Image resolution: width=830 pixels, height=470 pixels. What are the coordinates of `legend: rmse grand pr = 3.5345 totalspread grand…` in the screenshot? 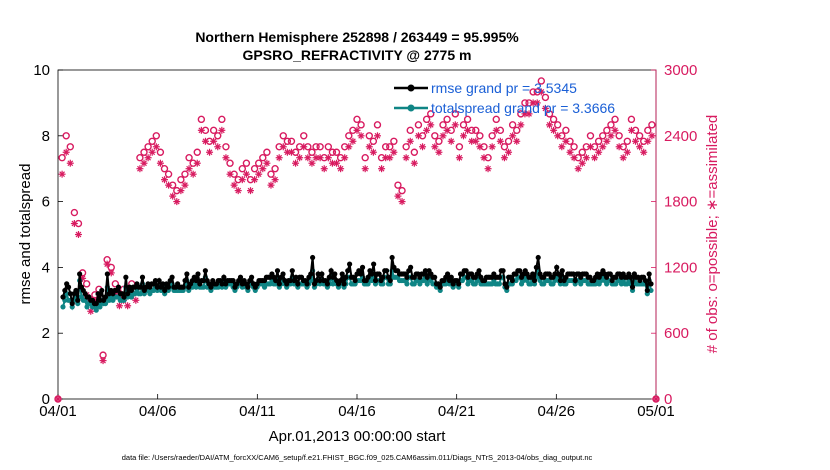 It's located at (504, 98).